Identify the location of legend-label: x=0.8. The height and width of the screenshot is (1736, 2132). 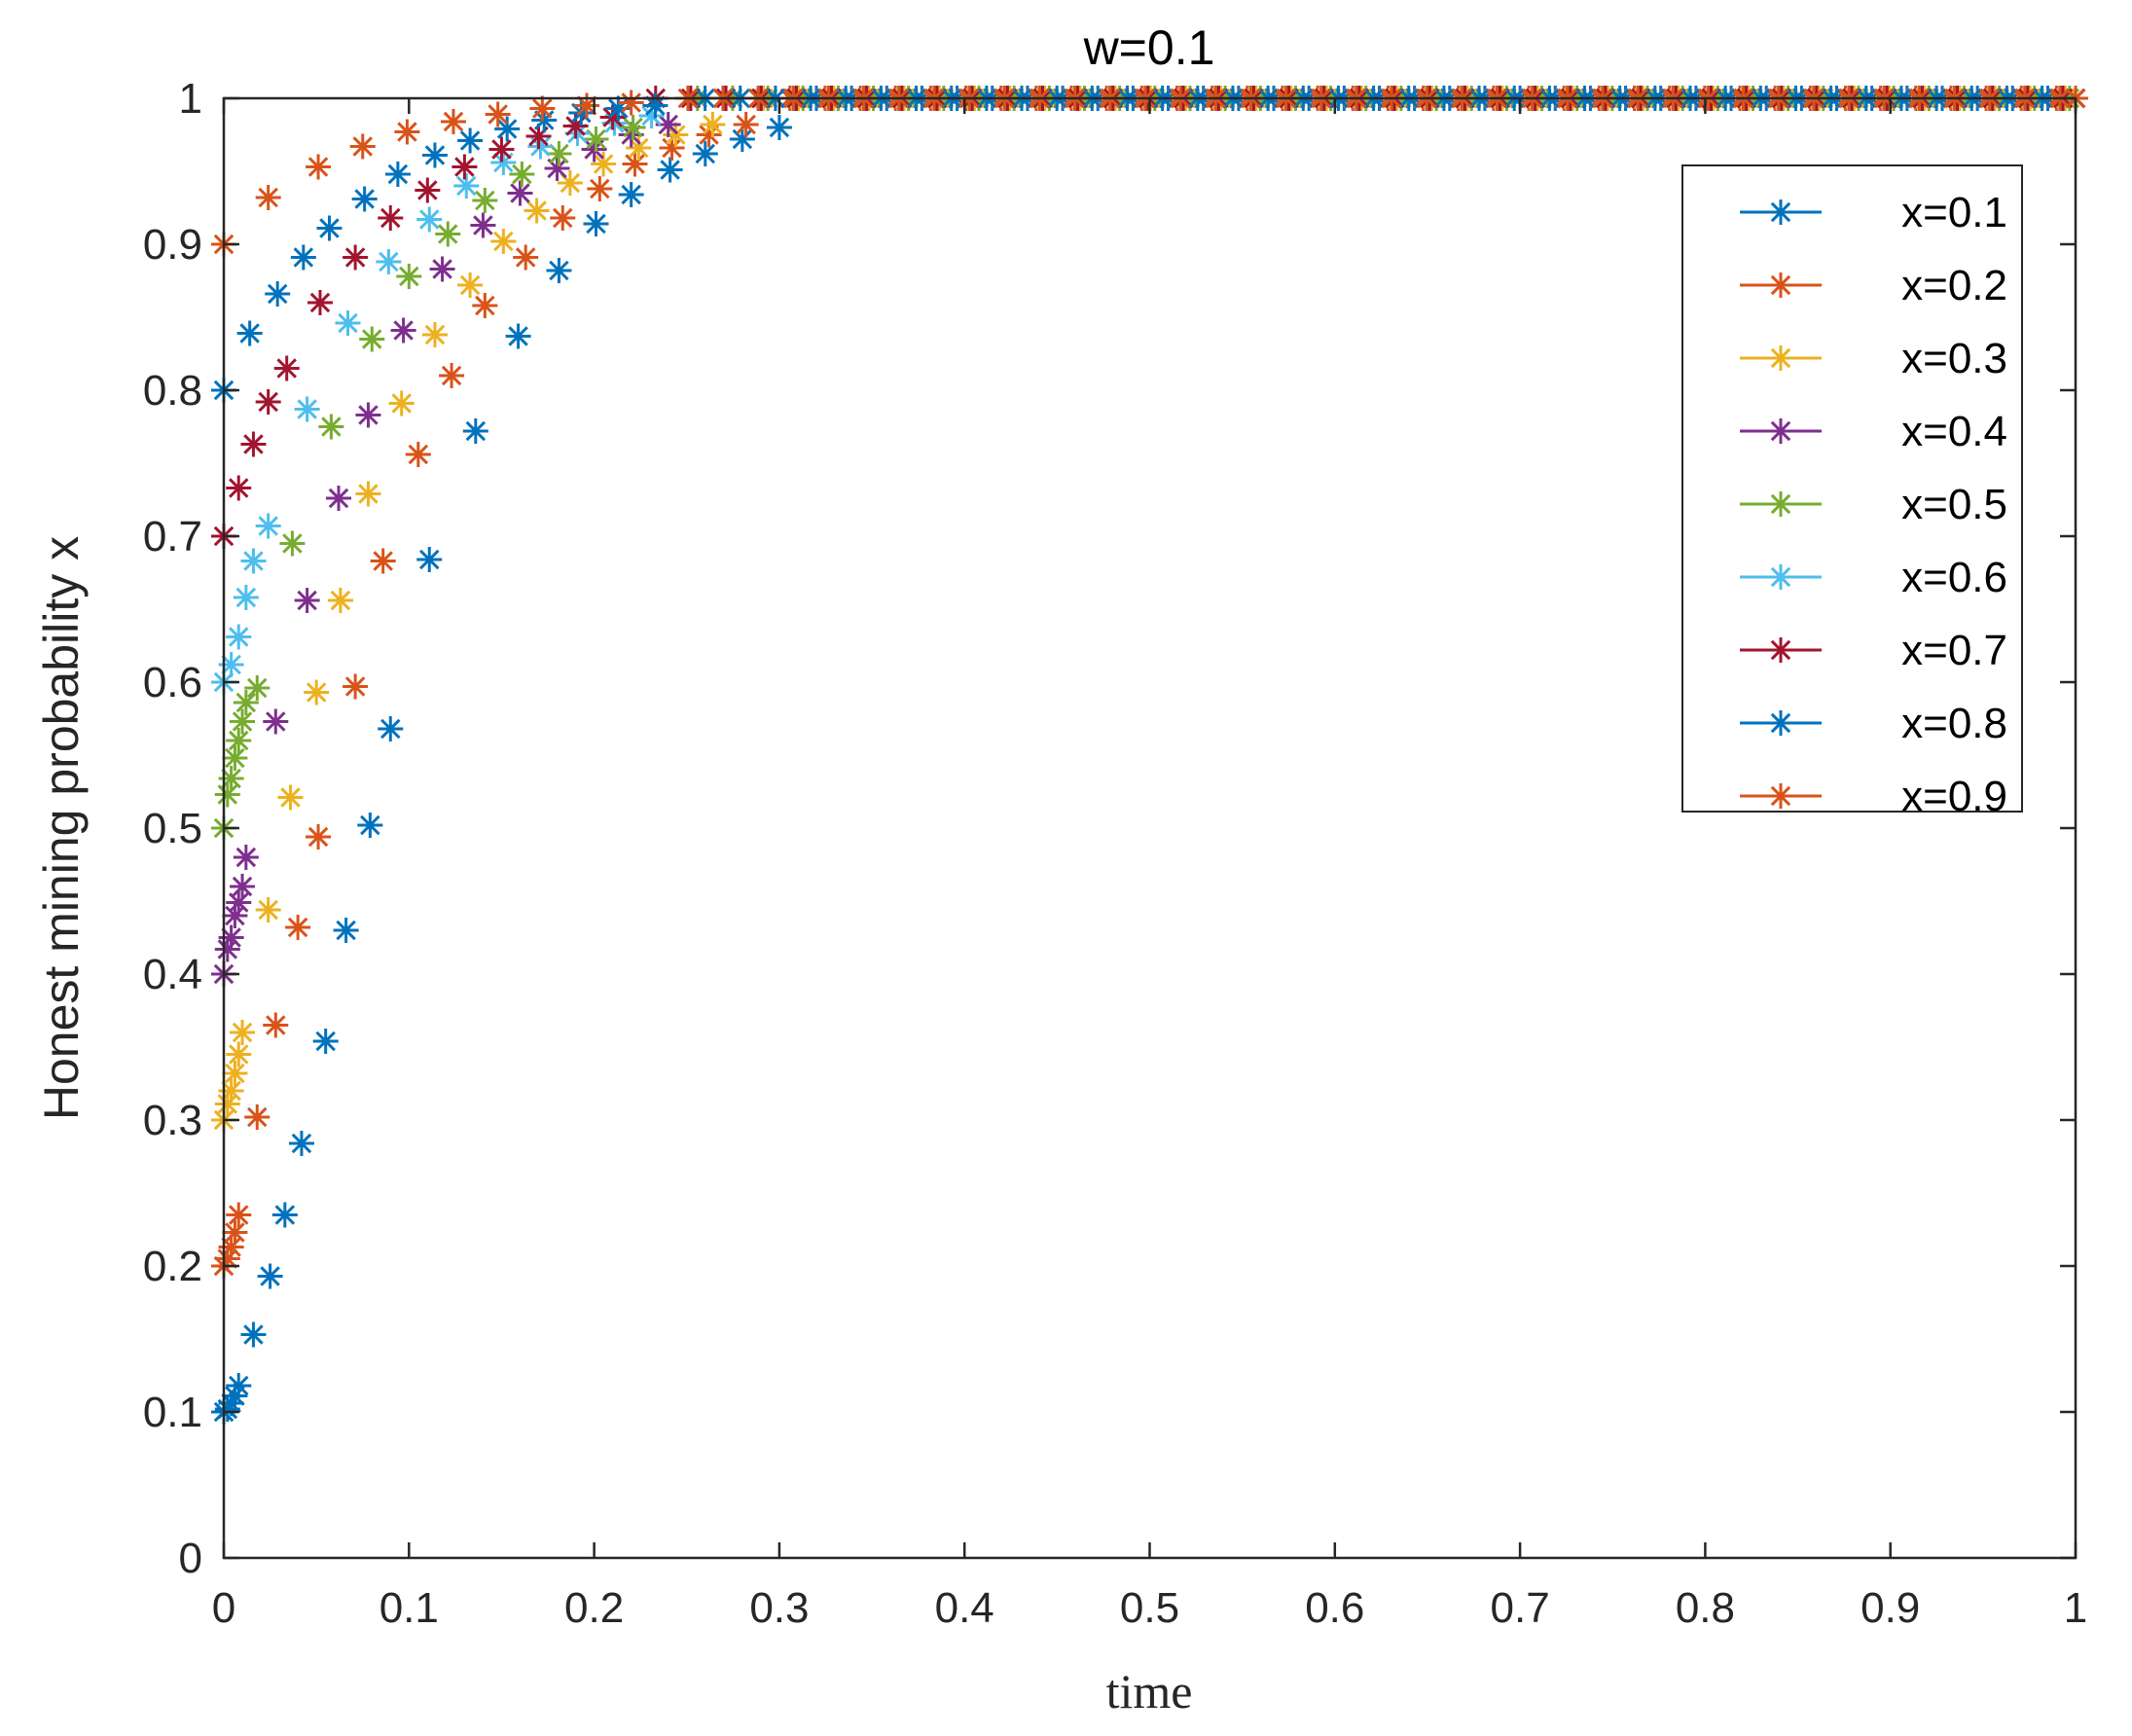
(1954, 723).